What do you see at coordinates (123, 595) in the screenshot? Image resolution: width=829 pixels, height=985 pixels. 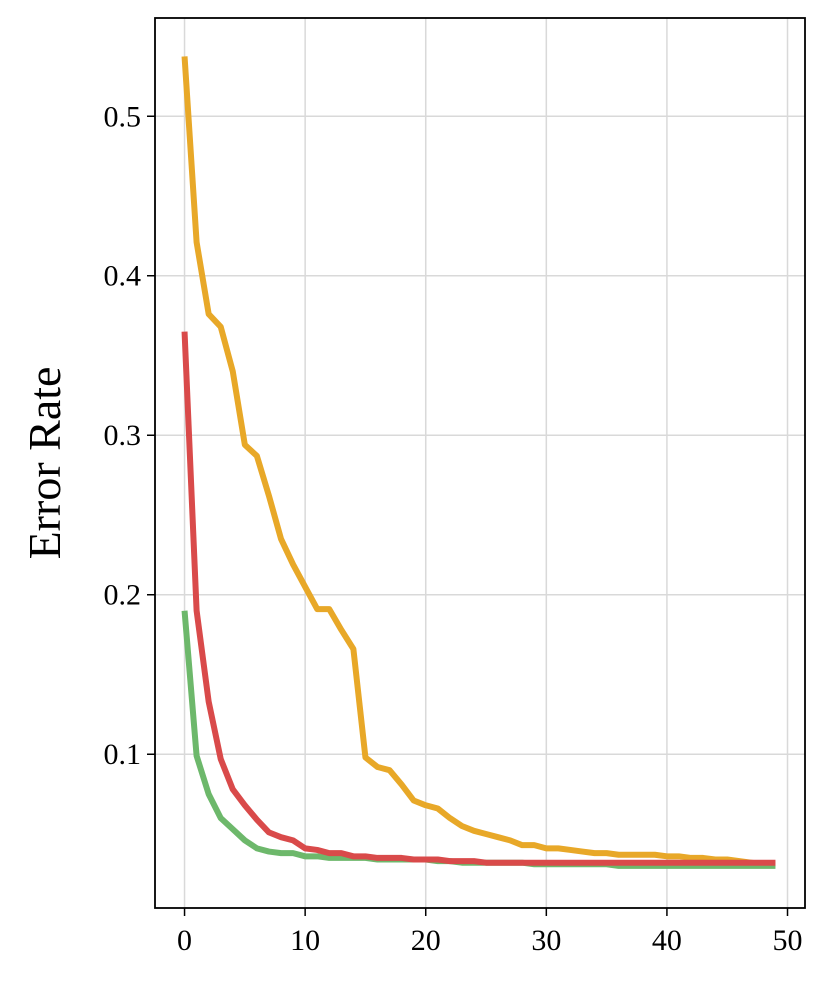 I see `y-tick-label: 0.2` at bounding box center [123, 595].